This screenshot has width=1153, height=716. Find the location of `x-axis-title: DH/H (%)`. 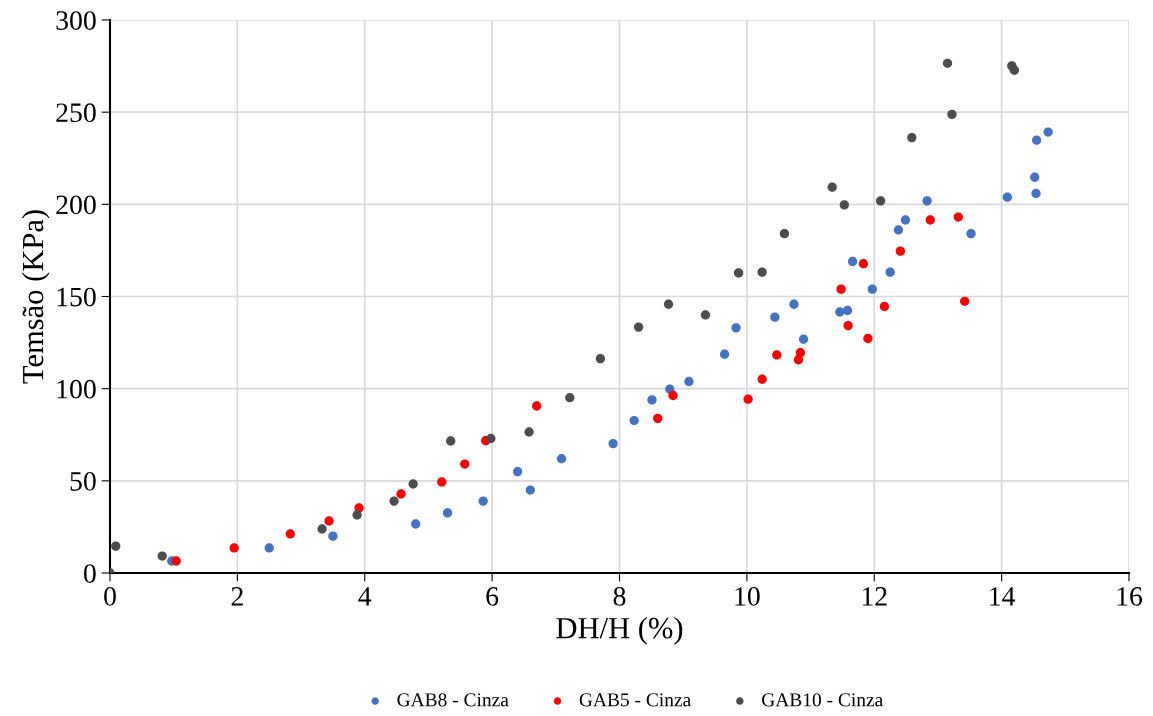

x-axis-title: DH/H (%) is located at coordinates (619, 630).